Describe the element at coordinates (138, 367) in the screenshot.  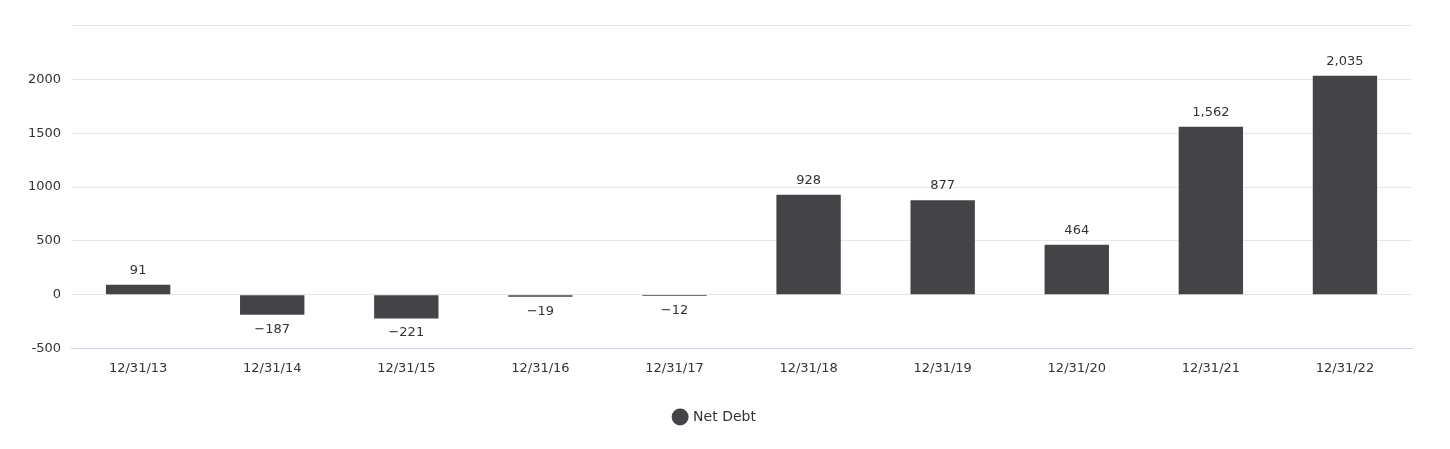
I see `x-tick-label: 12/31/13` at that location.